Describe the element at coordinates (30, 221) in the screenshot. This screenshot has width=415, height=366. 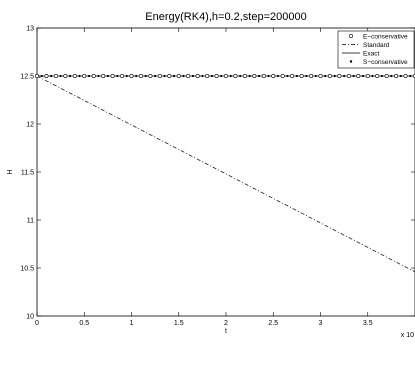
I see `y-tick-label: 11` at that location.